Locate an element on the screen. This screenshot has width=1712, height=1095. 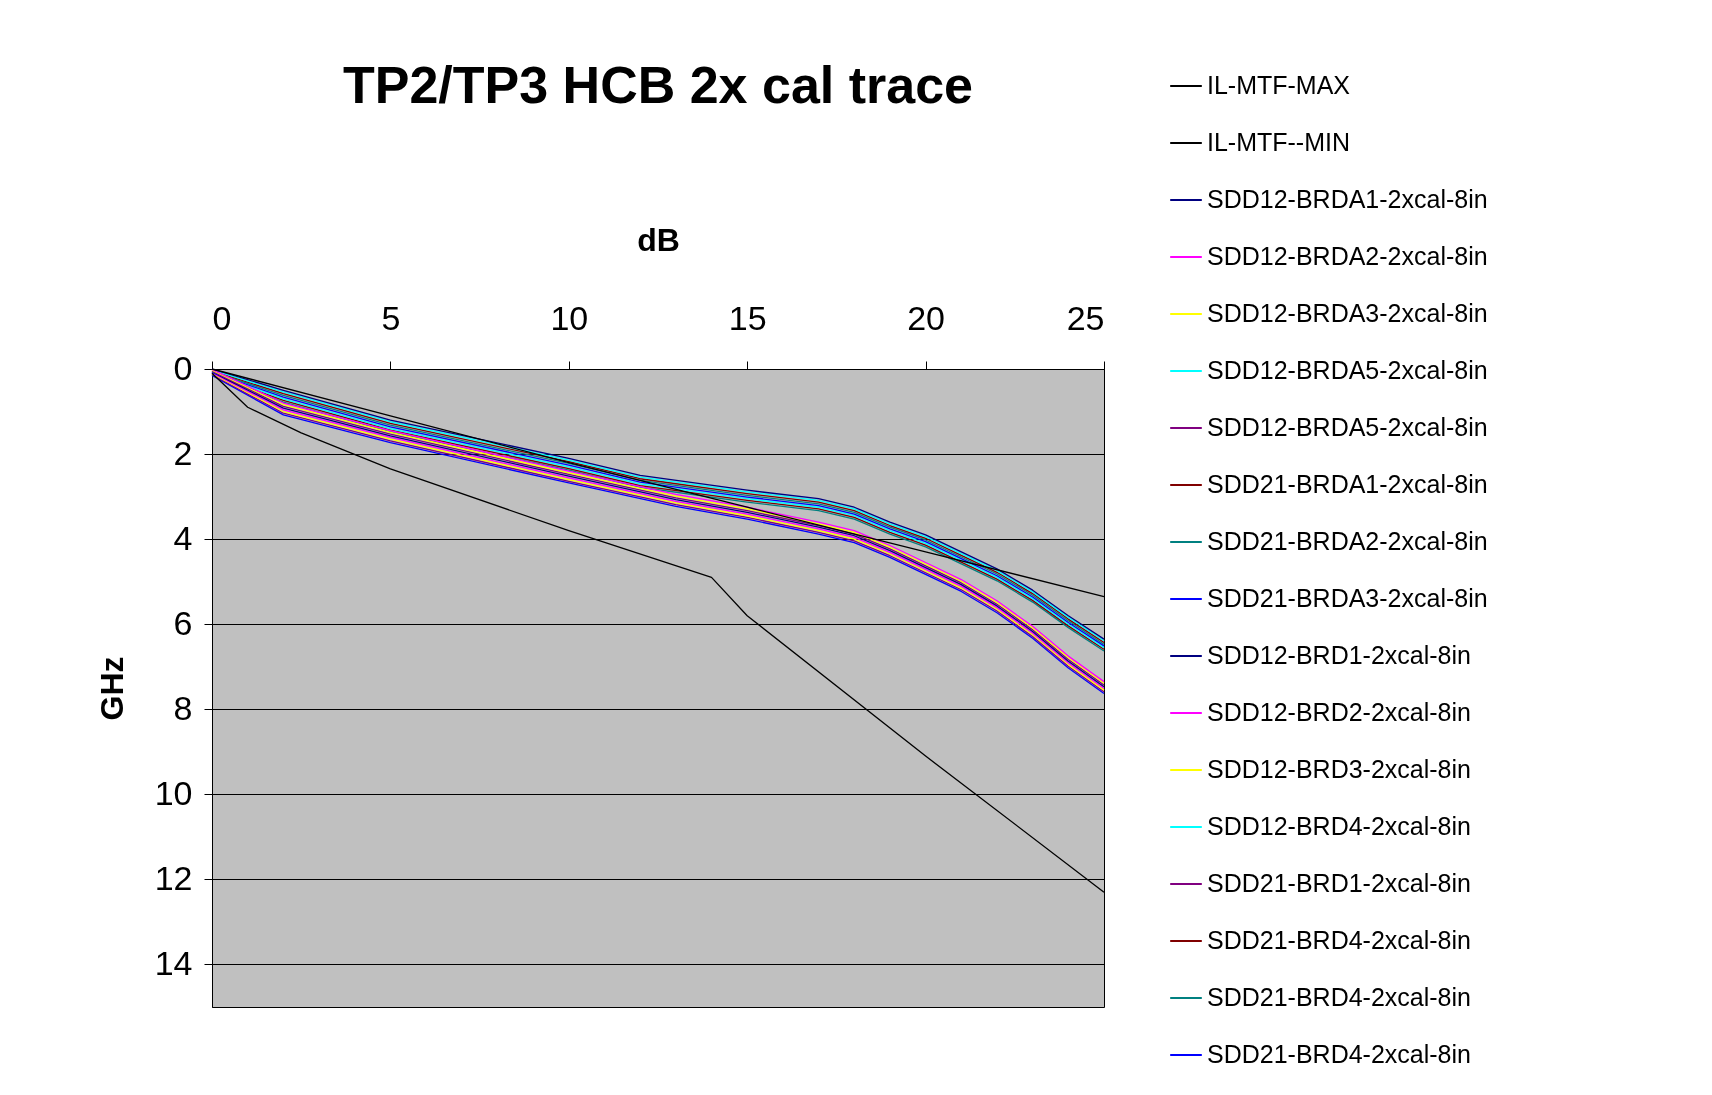
x-axis-title: dB is located at coordinates (658, 239).